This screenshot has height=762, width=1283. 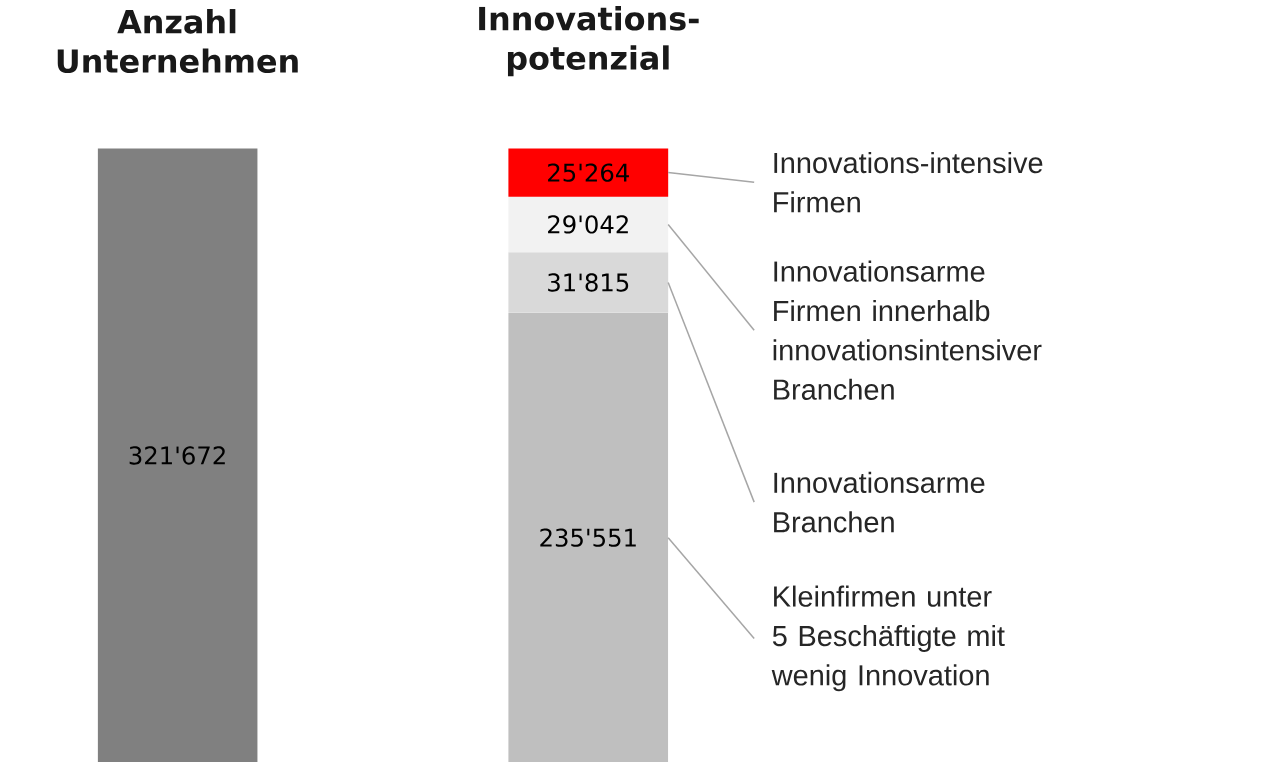 I want to click on text: Kleinfirmen unter 5 Beschäftigte mit wenig Innovation, so click(x=888, y=638).